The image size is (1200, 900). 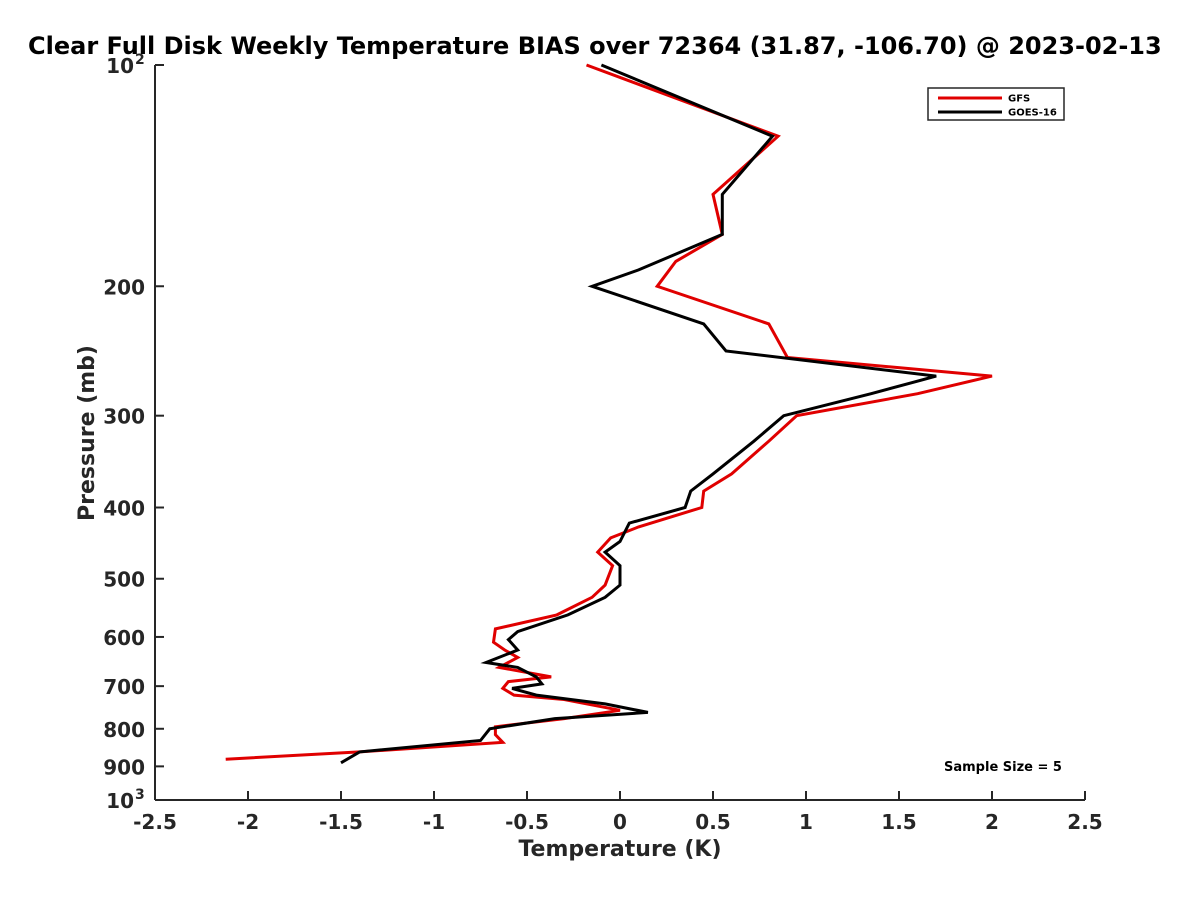 What do you see at coordinates (527, 822) in the screenshot?
I see `x-tick-label: -0.5` at bounding box center [527, 822].